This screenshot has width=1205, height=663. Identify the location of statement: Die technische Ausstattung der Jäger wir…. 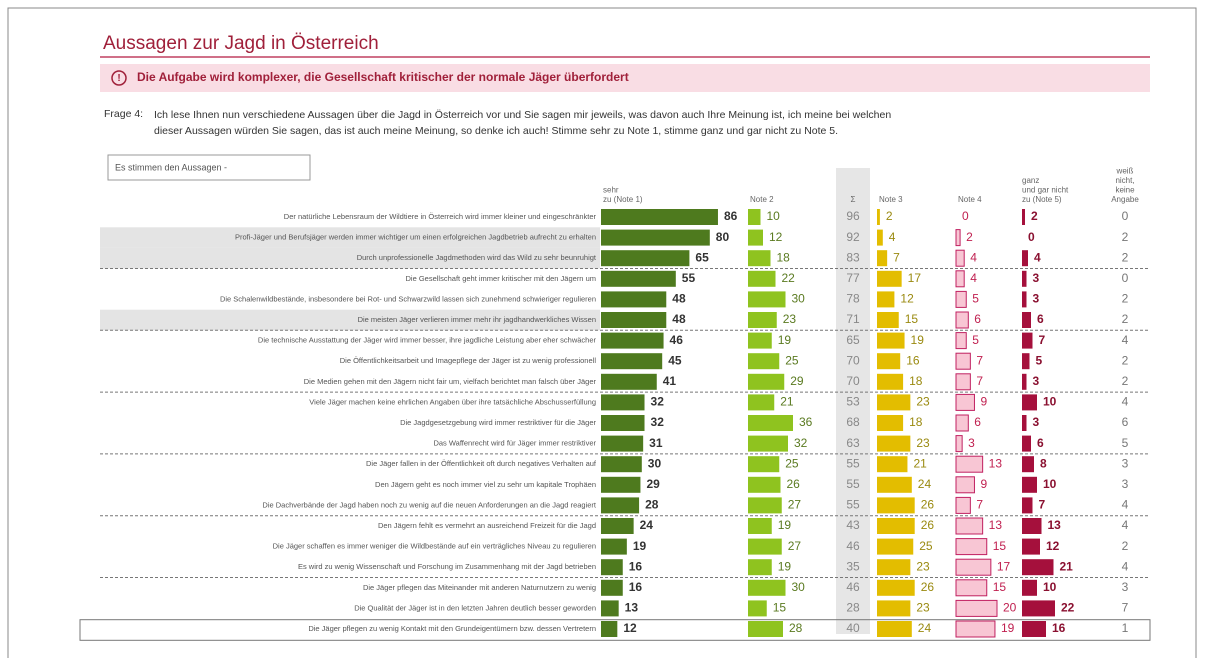
(427, 340).